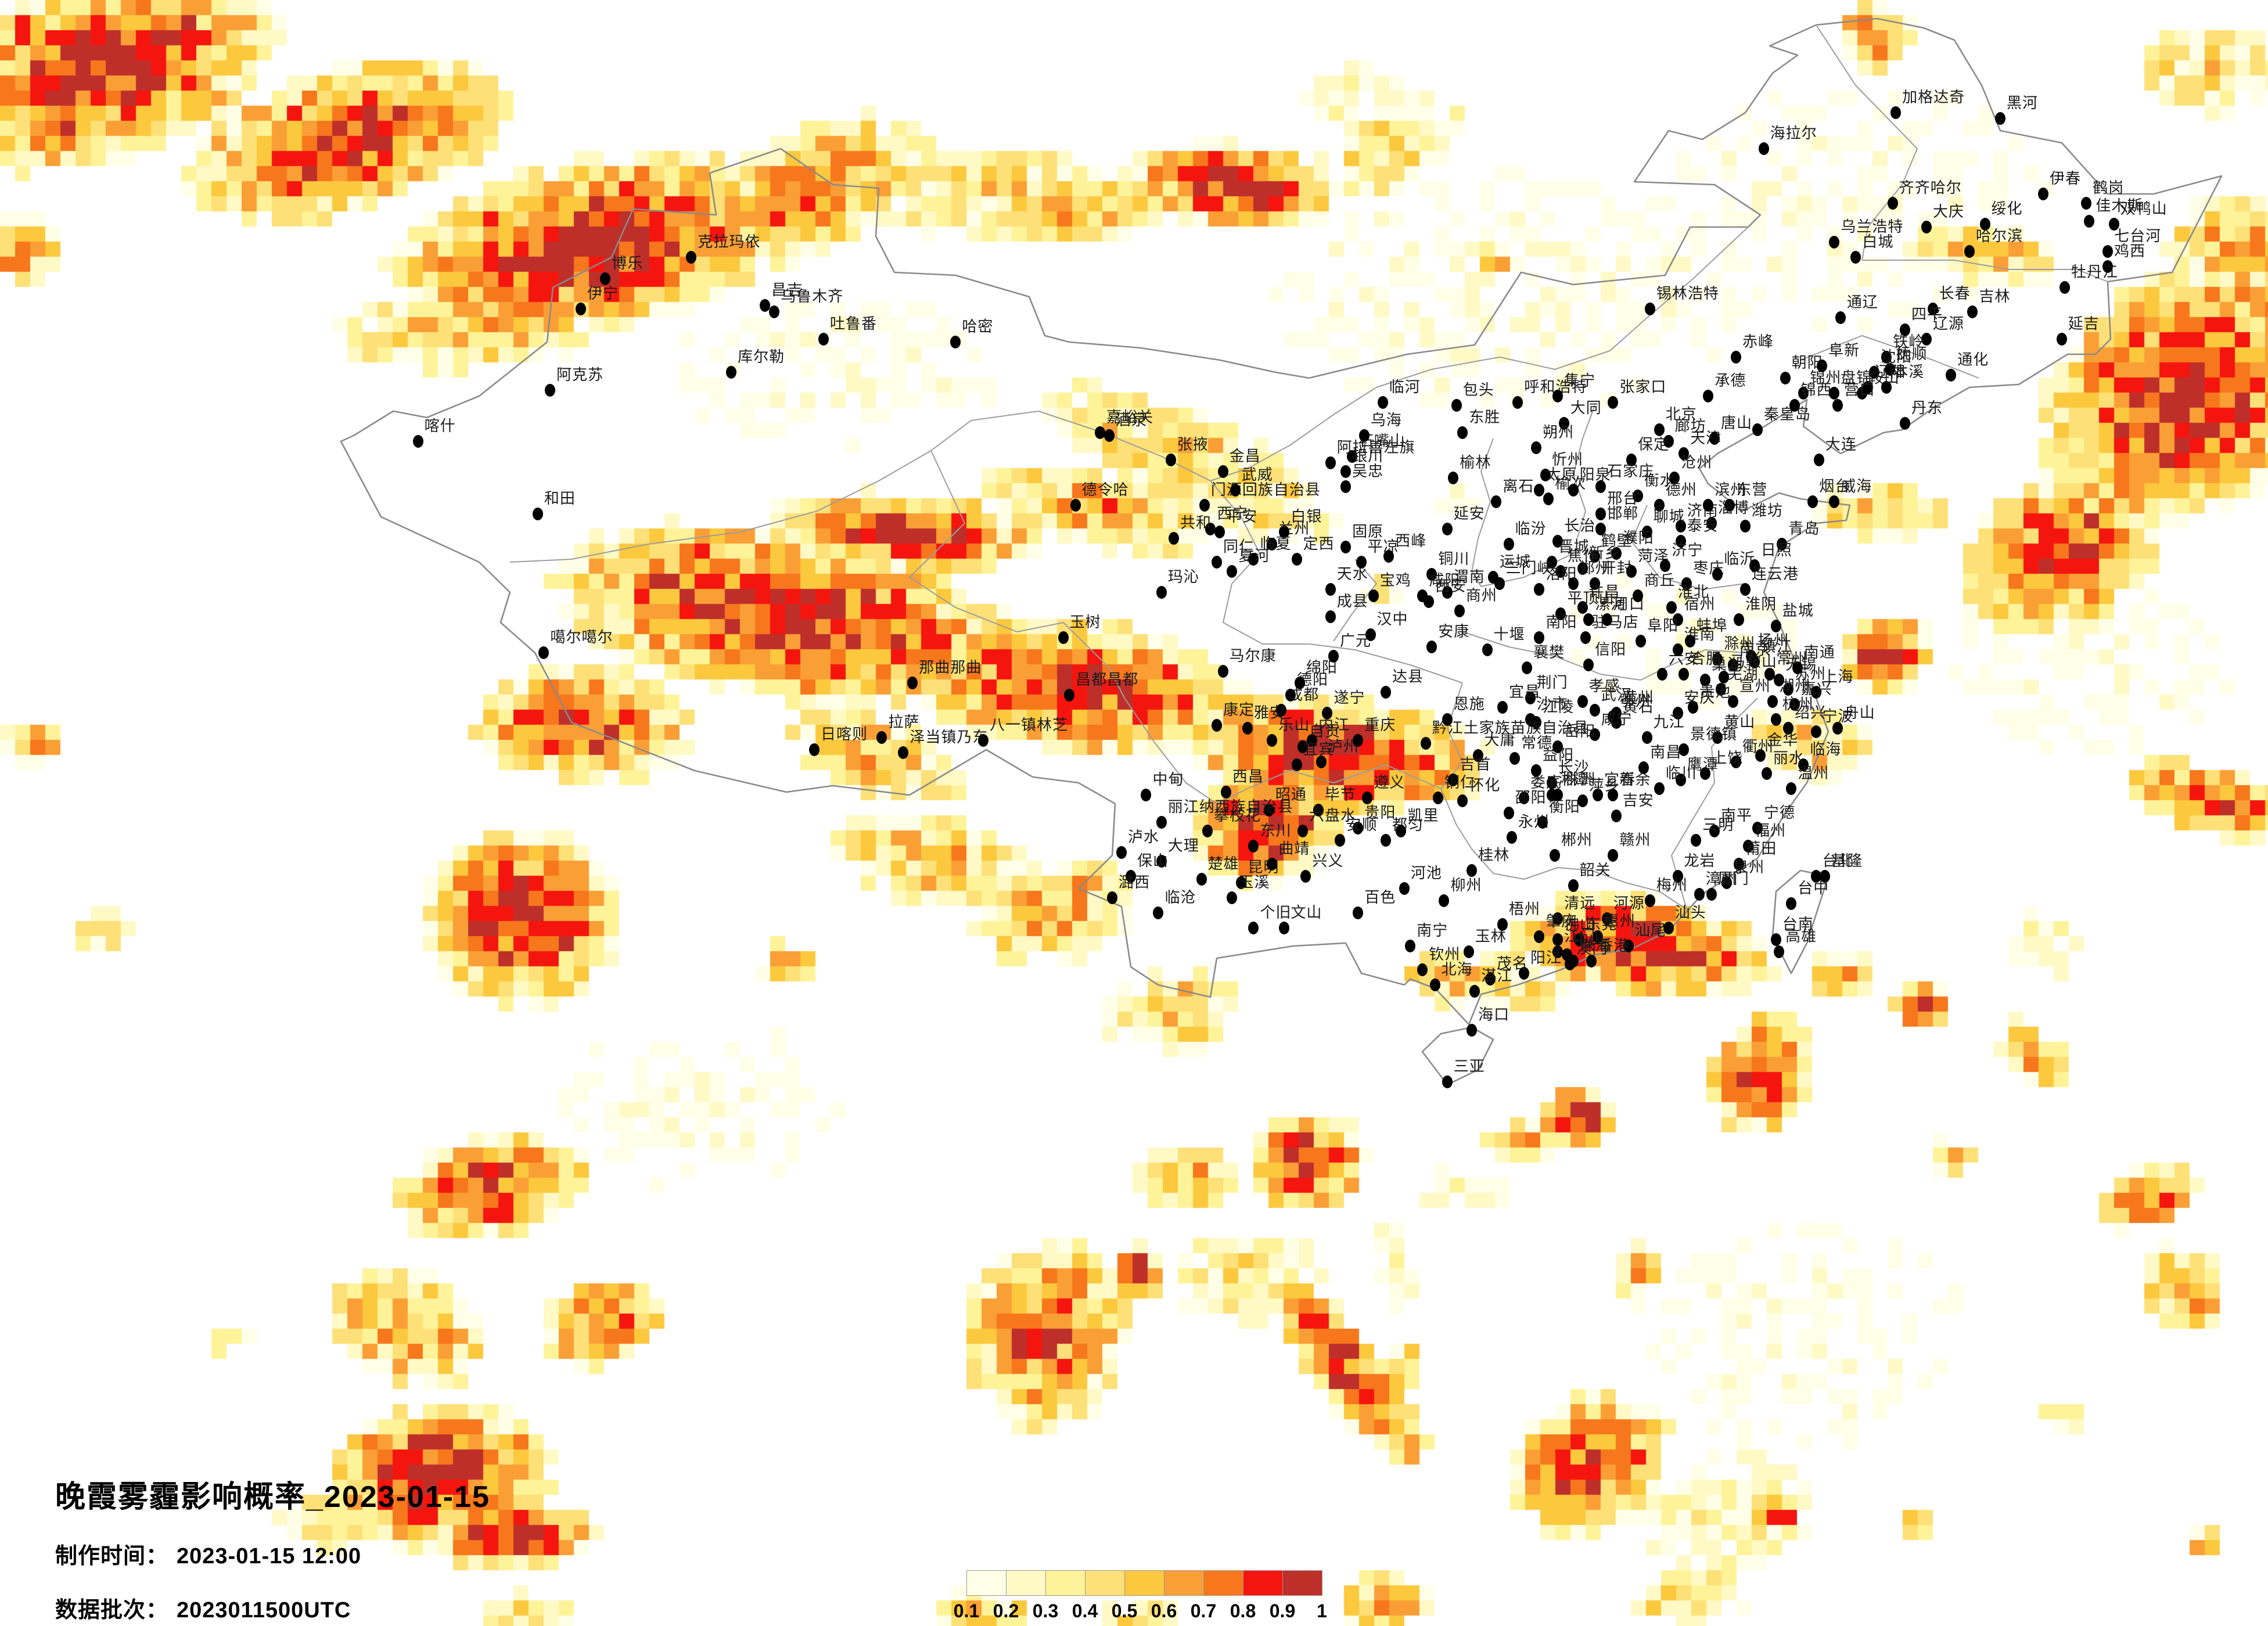 The width and height of the screenshot is (2268, 1626). What do you see at coordinates (812, 296) in the screenshot?
I see `city-label: 乌鲁木齐` at bounding box center [812, 296].